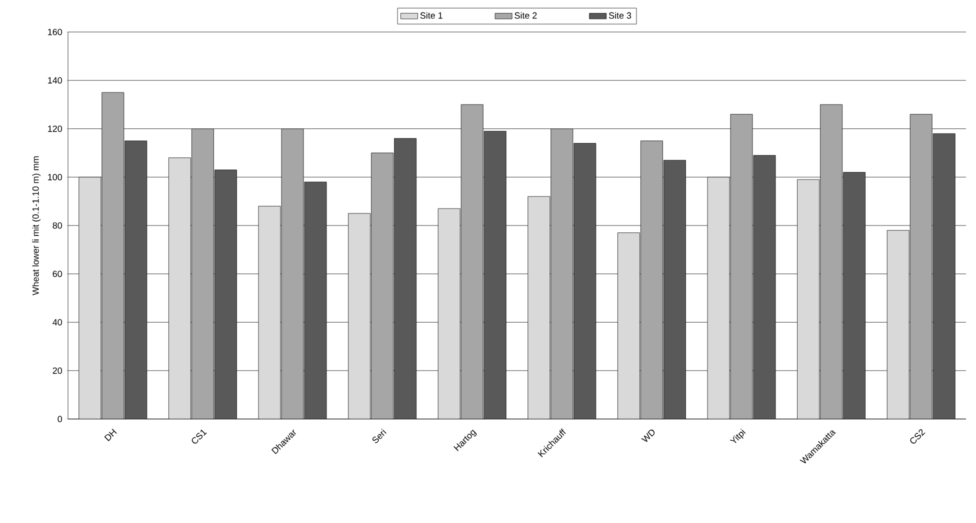 The width and height of the screenshot is (976, 523). I want to click on legend-label: Site 2, so click(525, 15).